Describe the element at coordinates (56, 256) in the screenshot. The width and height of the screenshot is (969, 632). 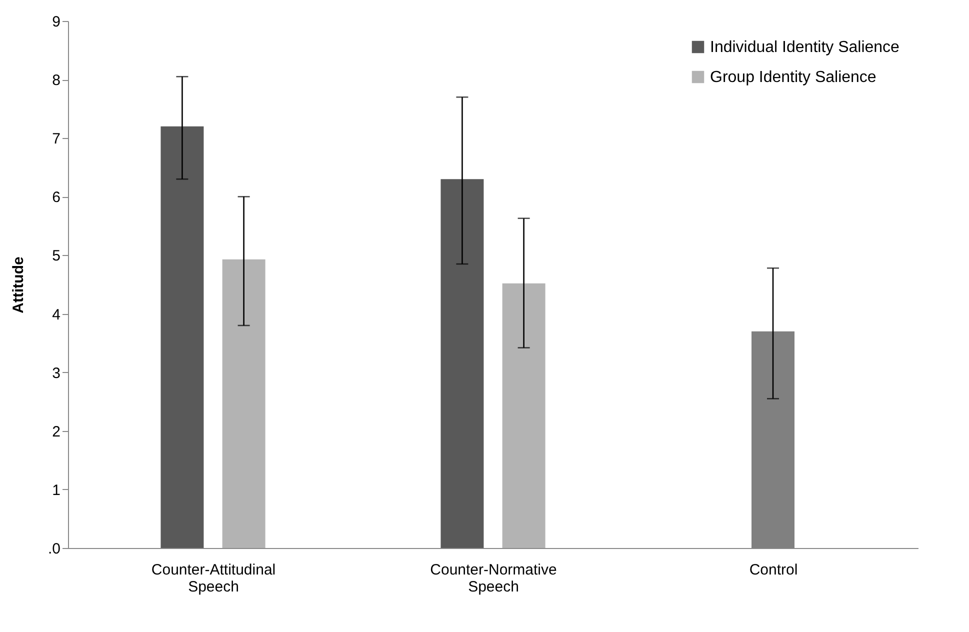
I see `y-tick-label: 5` at that location.